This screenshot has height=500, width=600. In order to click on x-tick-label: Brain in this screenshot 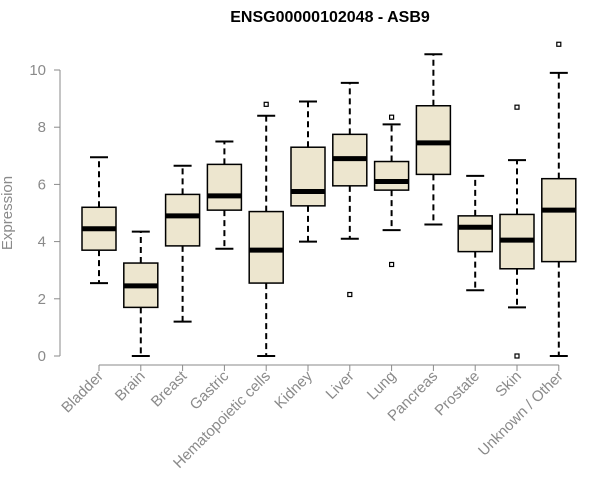, I will do `click(130, 386)`.